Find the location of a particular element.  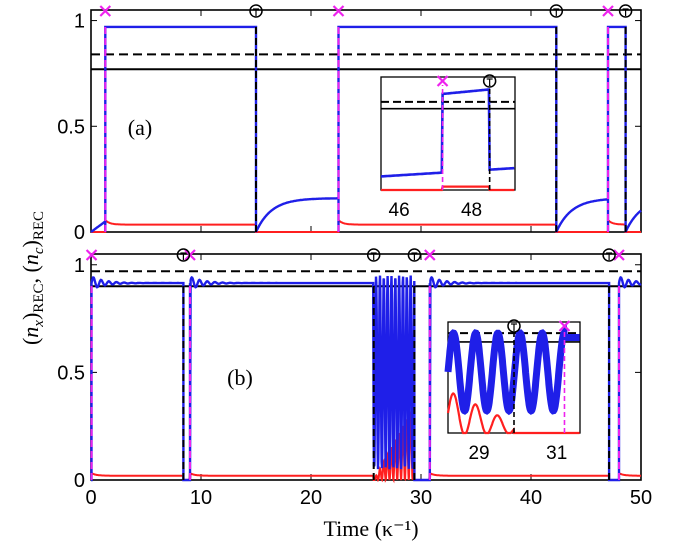

x-tick-label: 10 is located at coordinates (201, 498).